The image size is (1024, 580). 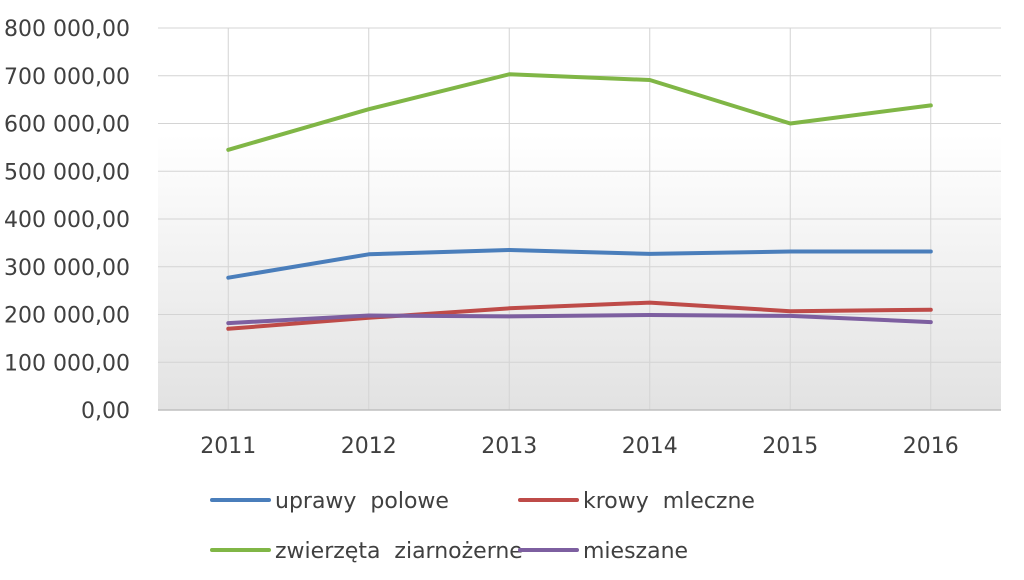 I want to click on x-tick-label: 2012, so click(x=369, y=446).